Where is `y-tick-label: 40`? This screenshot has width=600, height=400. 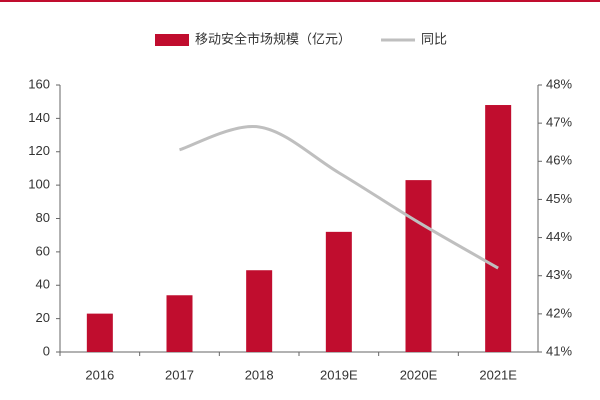 y-tick-label: 40 is located at coordinates (43, 284).